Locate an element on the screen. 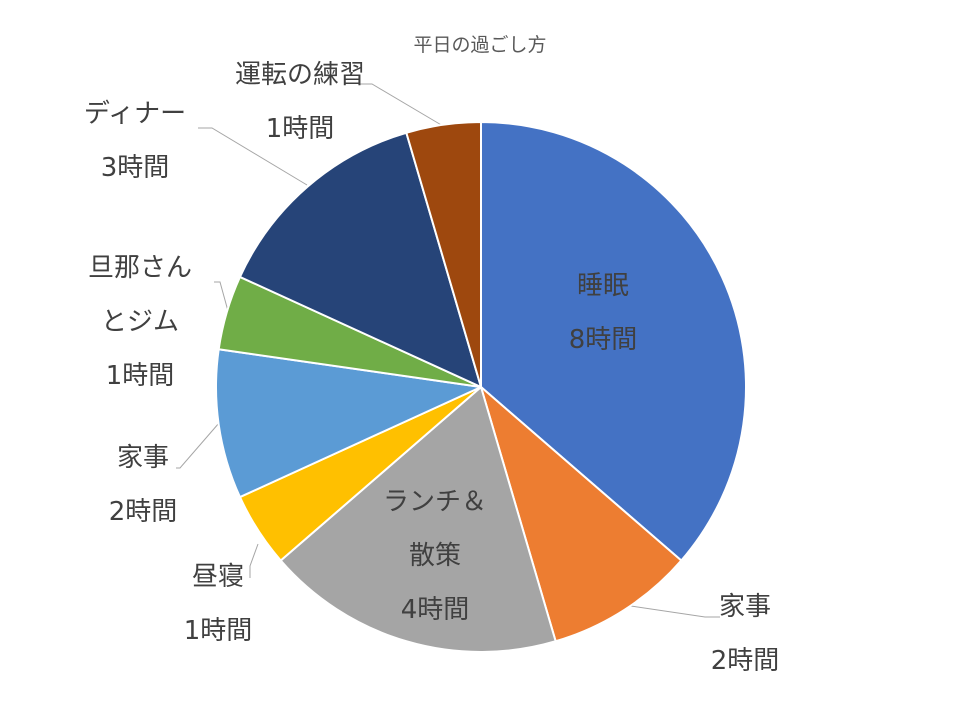  leader-gym is located at coordinates (221, 296).